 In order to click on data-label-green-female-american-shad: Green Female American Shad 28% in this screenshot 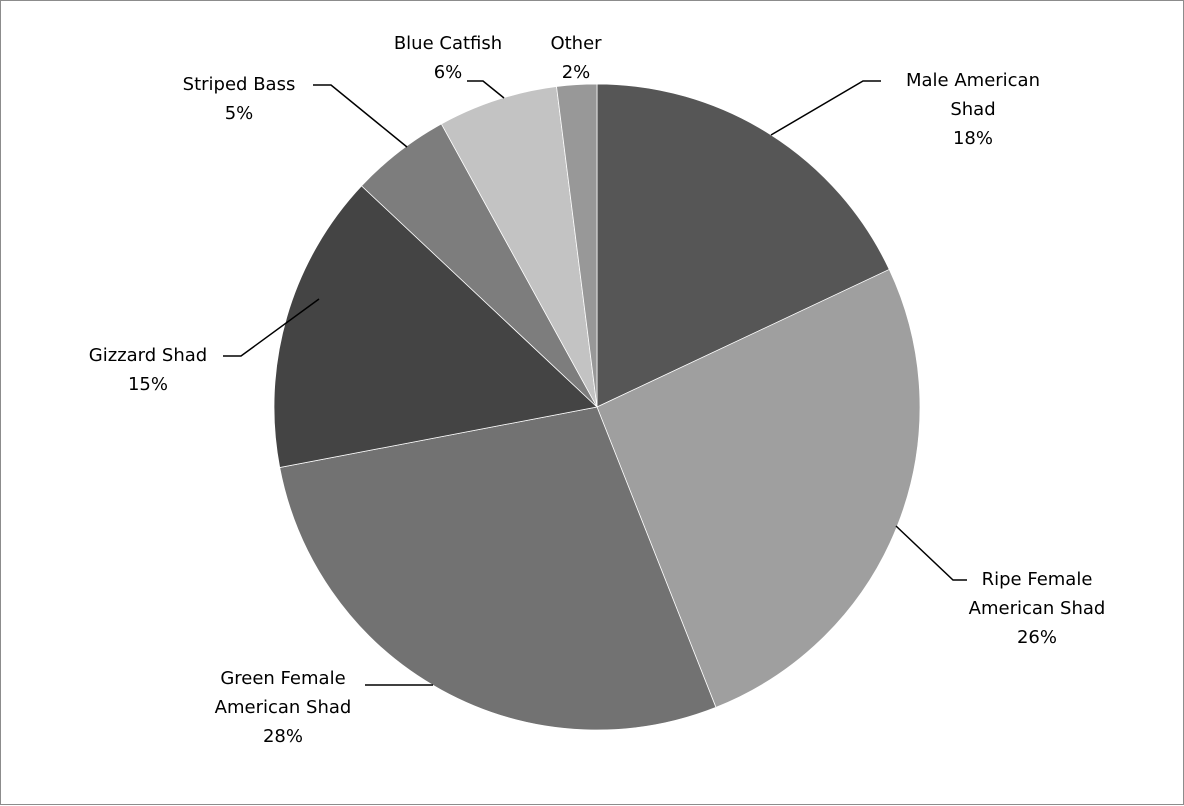, I will do `click(283, 707)`.